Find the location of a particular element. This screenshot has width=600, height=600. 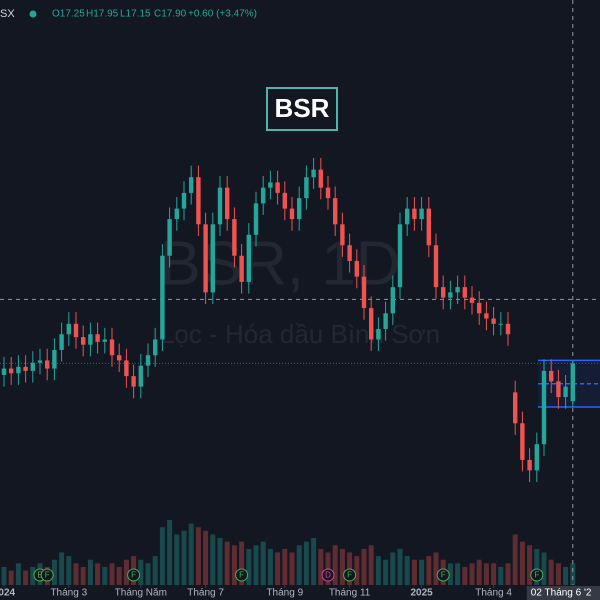

watermark-subtitle: Lọc - Hóa dầu Bình Sơn is located at coordinates (300, 334).